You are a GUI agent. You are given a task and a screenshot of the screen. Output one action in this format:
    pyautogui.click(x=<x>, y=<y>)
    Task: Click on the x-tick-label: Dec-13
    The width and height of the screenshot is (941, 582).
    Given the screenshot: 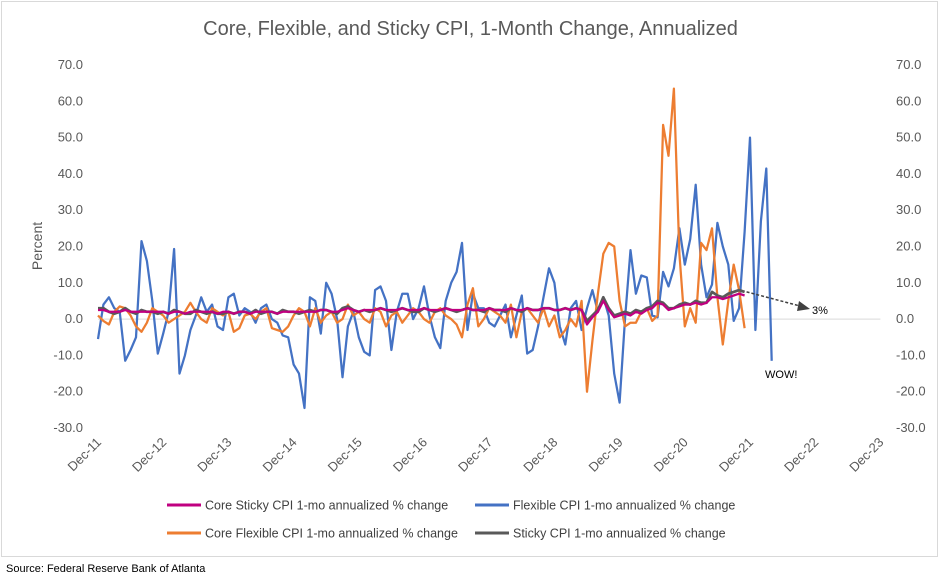 What is the action you would take?
    pyautogui.click(x=214, y=455)
    